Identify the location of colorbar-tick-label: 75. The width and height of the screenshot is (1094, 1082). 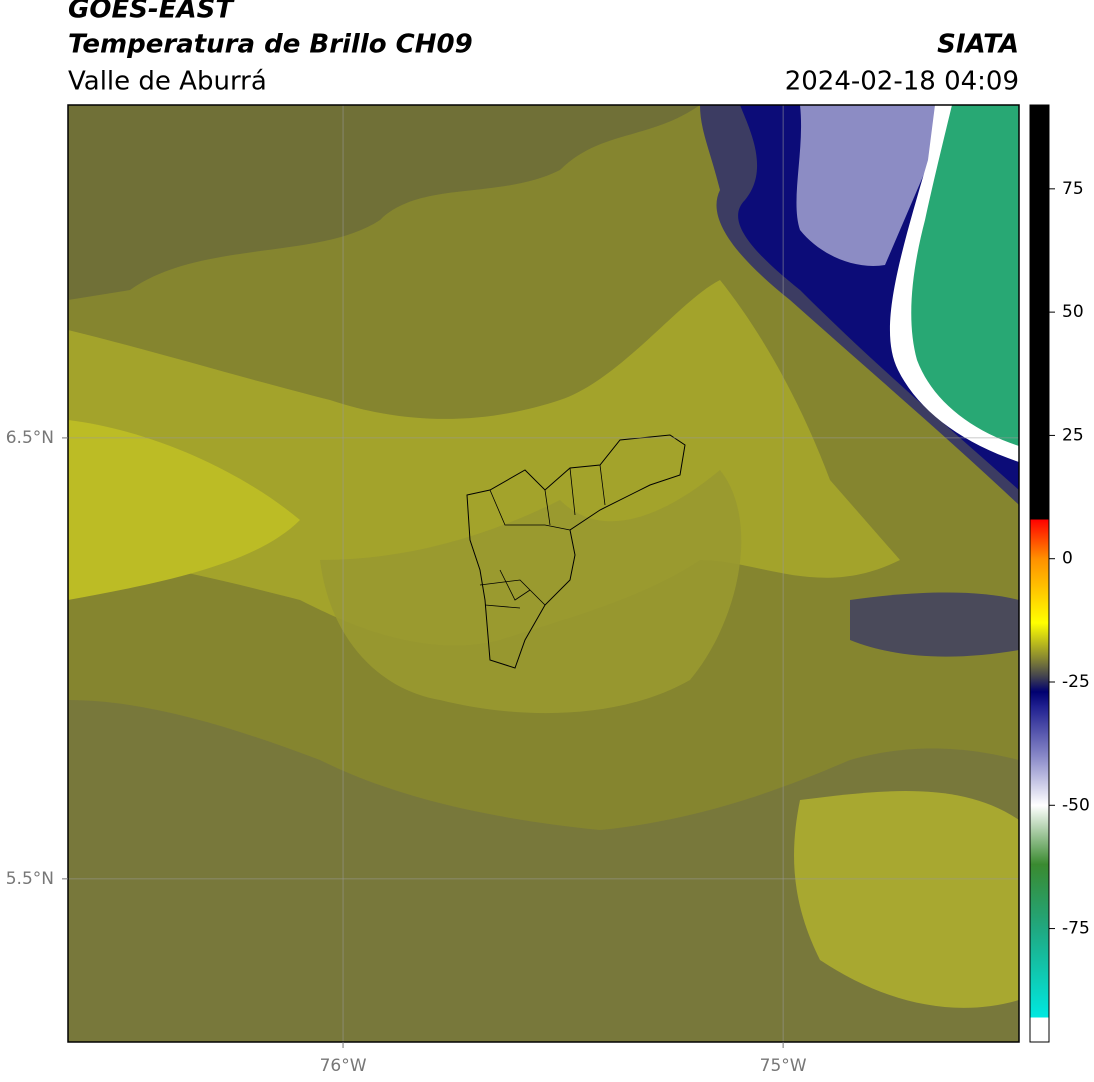
(1073, 189).